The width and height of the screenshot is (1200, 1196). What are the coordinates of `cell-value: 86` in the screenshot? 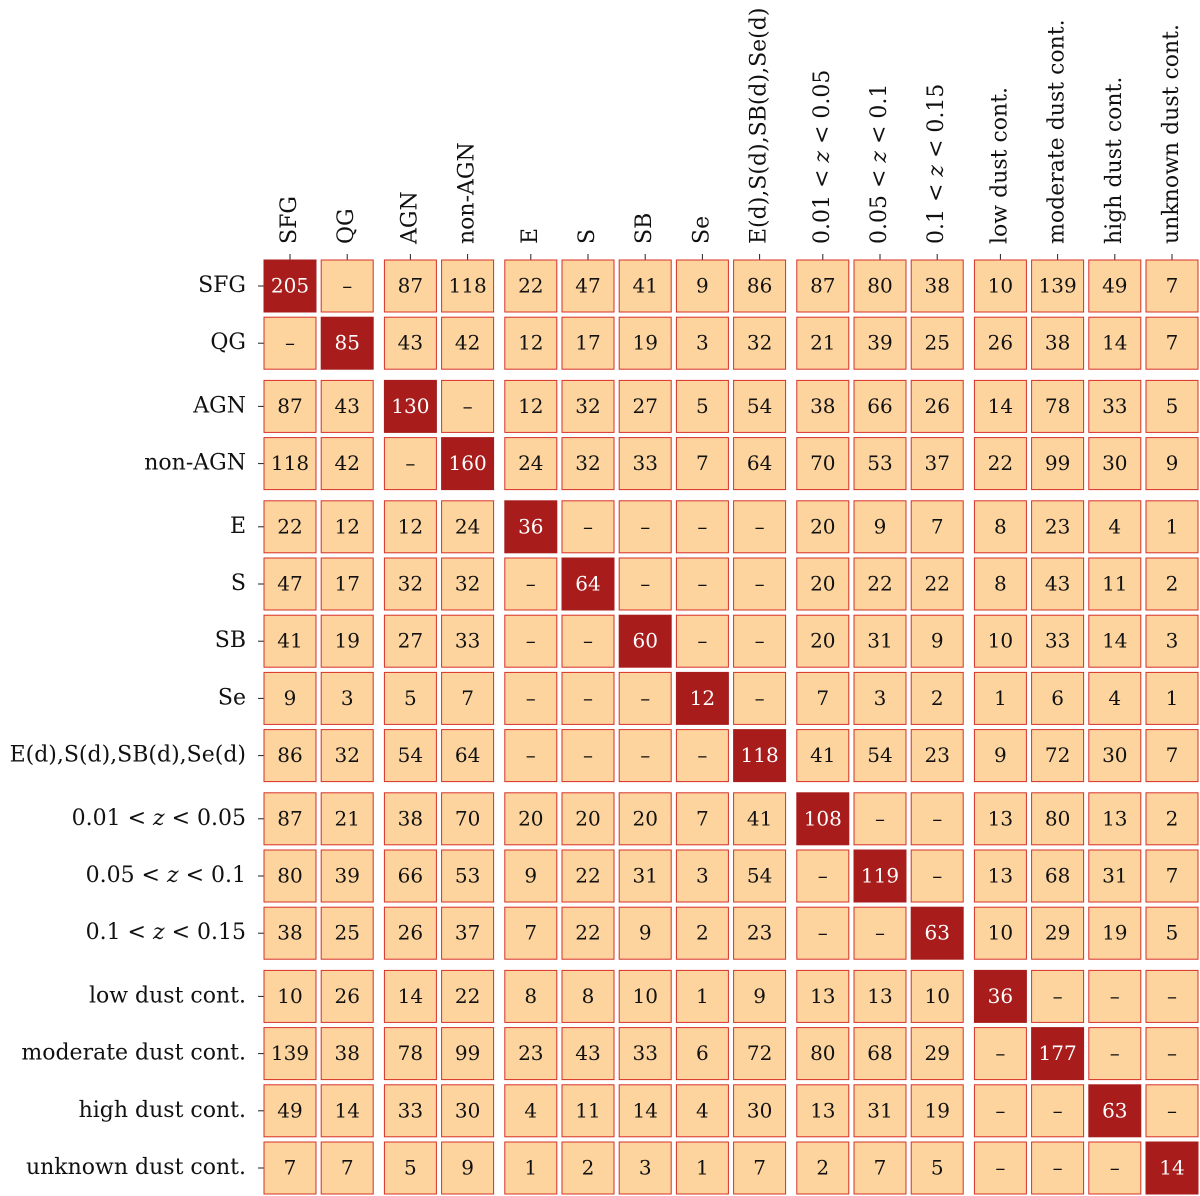 It's located at (289, 755).